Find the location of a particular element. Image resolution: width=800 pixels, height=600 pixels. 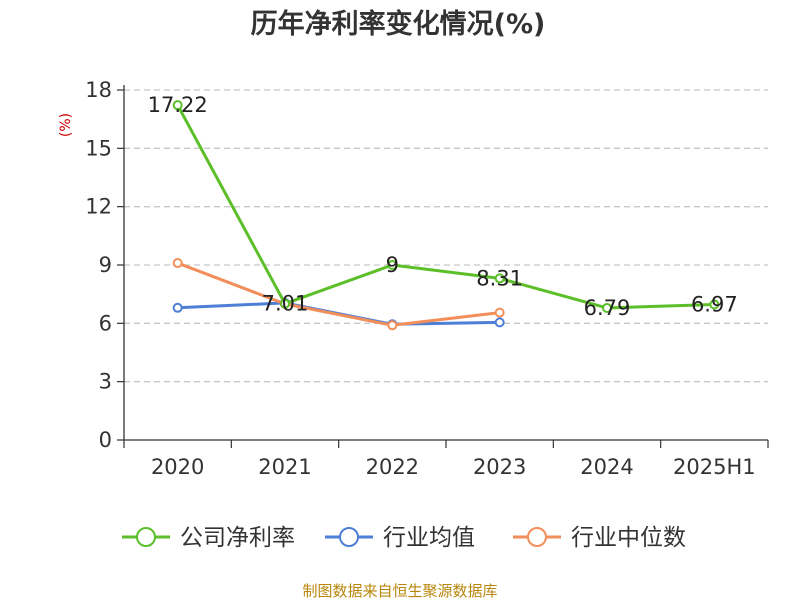

x-tick-label: 2023 is located at coordinates (499, 467).